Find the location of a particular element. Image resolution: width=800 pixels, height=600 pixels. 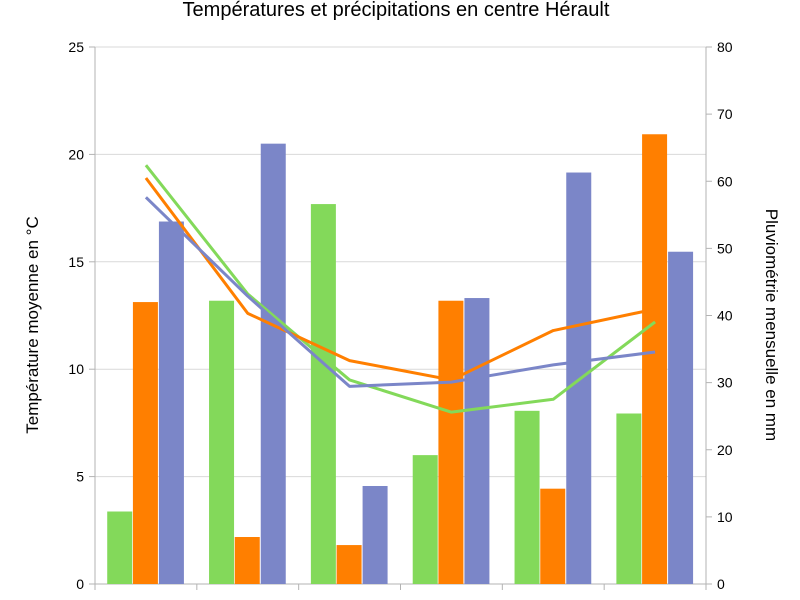

right-tick-label: 60 is located at coordinates (725, 181).